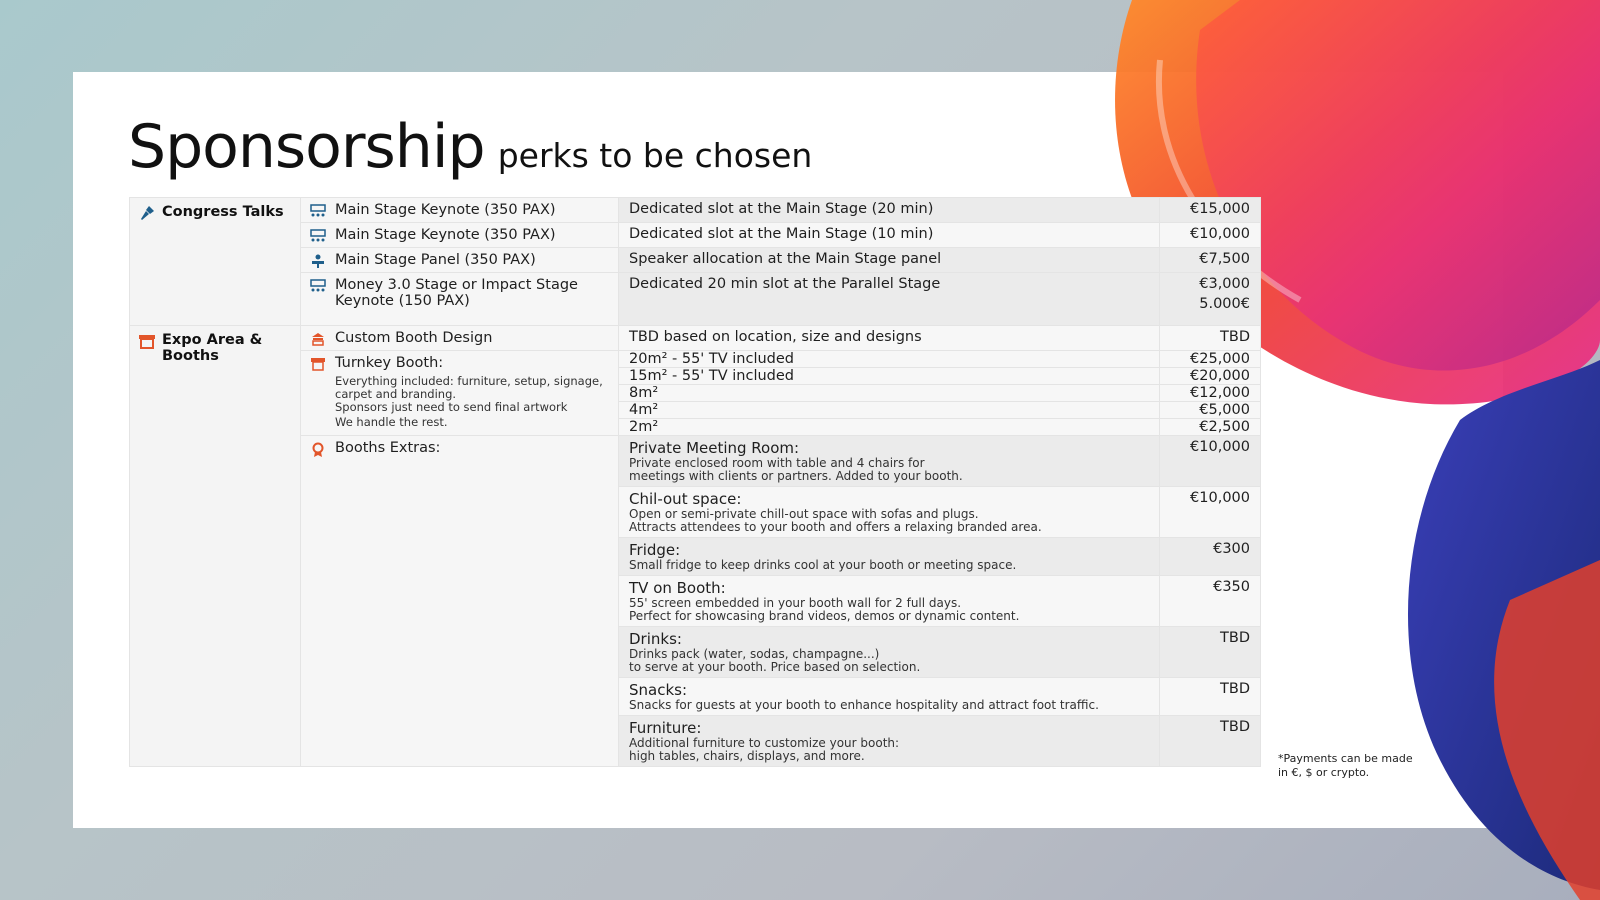  What do you see at coordinates (1210, 376) in the screenshot?
I see `item-price: €20,000` at bounding box center [1210, 376].